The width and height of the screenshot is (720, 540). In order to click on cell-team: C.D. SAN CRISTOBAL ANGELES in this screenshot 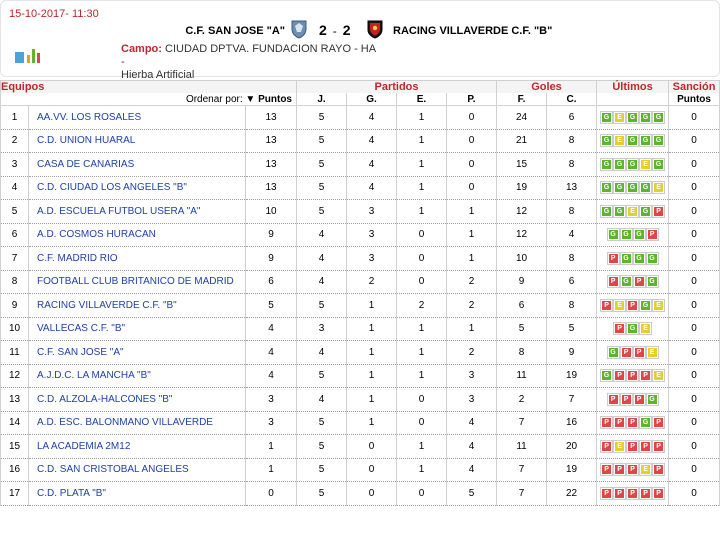, I will do `click(137, 470)`.